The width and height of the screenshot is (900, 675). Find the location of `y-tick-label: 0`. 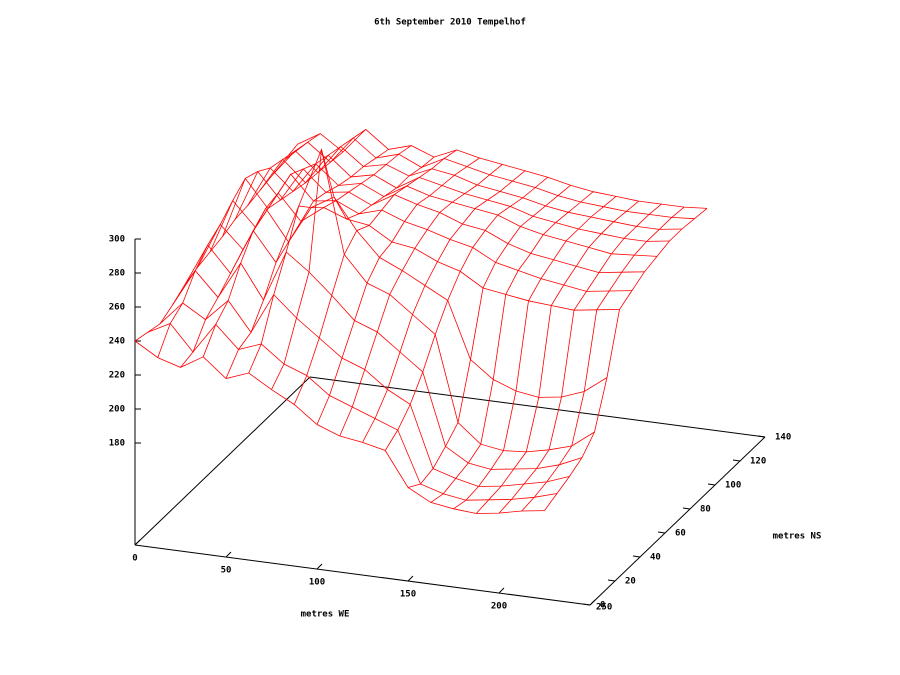

y-tick-label: 0 is located at coordinates (602, 606).